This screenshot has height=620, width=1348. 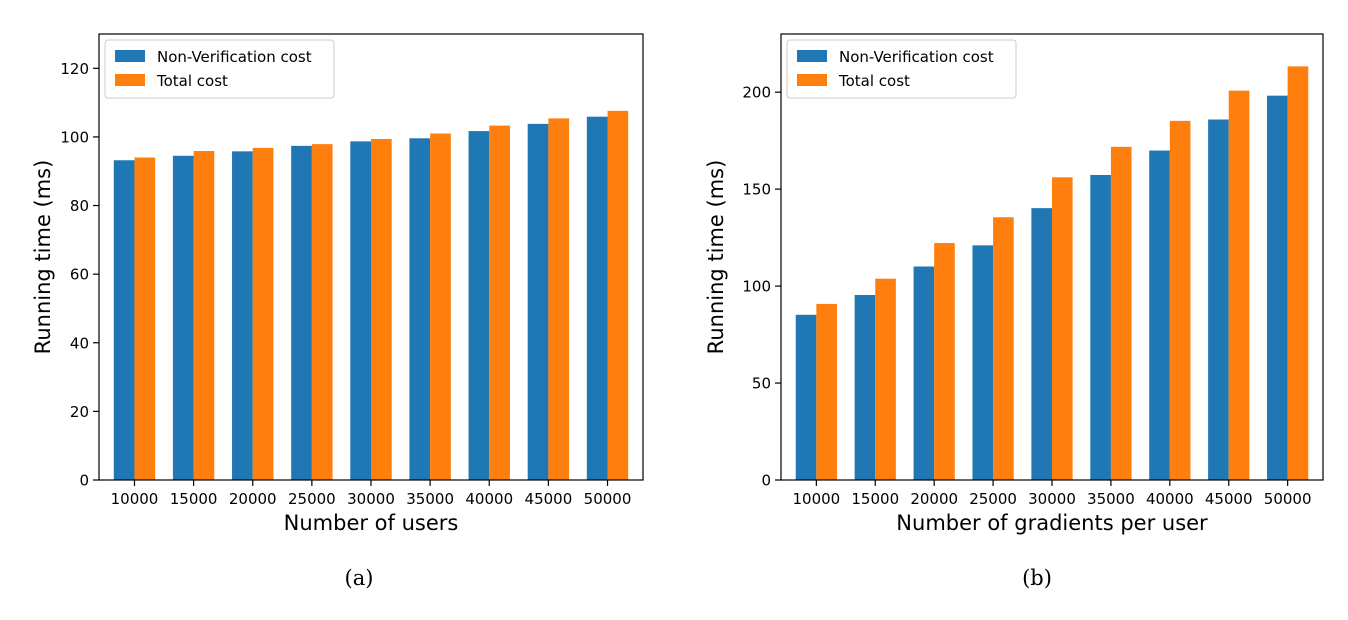 What do you see at coordinates (79, 412) in the screenshot?
I see `y-tick-label: 20` at bounding box center [79, 412].